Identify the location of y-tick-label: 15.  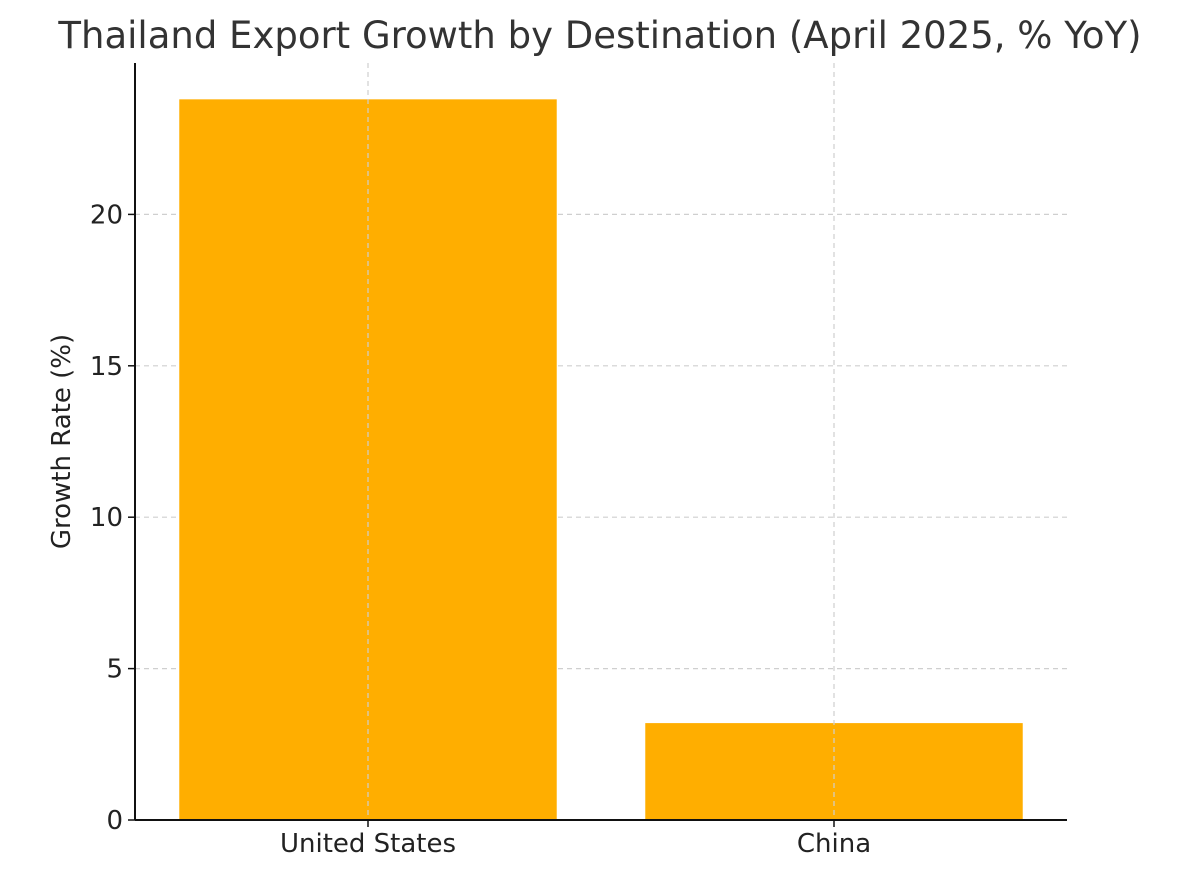
(106, 367).